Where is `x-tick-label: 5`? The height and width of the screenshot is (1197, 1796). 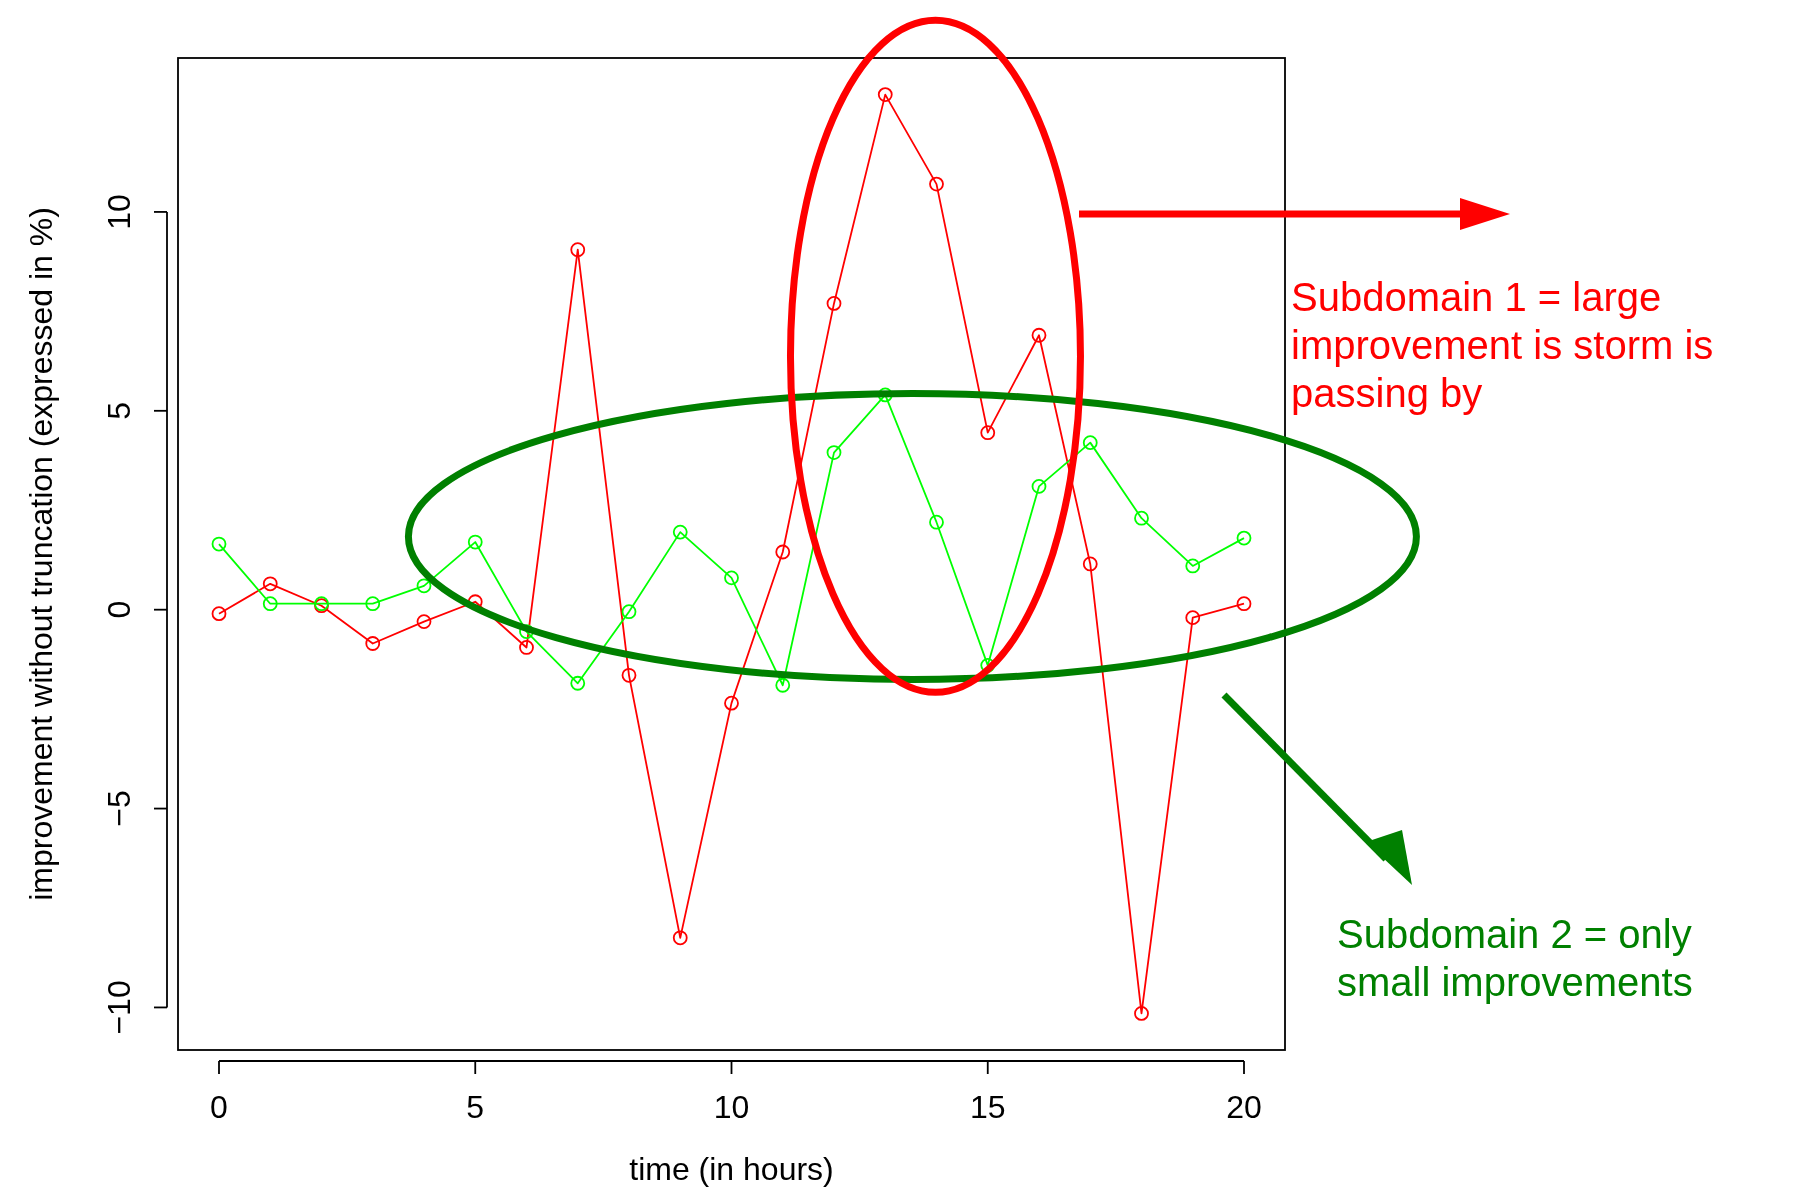 x-tick-label: 5 is located at coordinates (475, 1107).